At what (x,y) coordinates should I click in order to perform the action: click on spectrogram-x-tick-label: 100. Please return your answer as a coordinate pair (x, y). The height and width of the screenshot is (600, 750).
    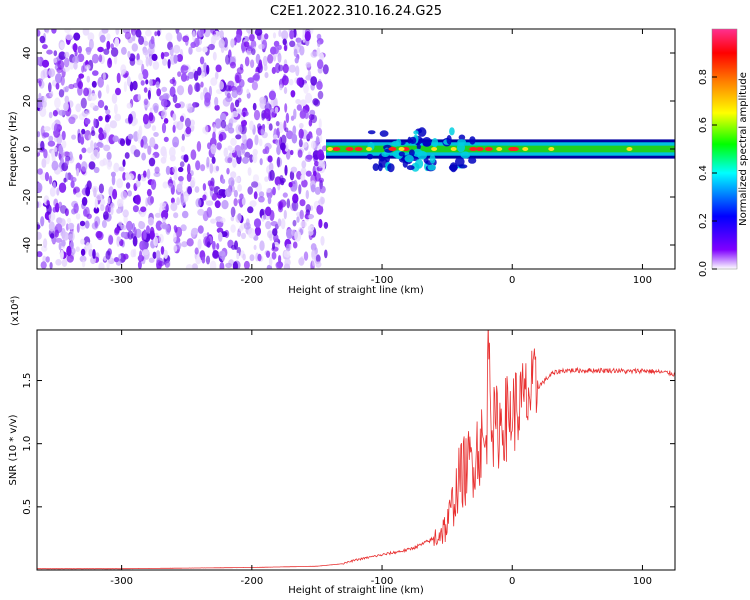
    Looking at the image, I should click on (642, 280).